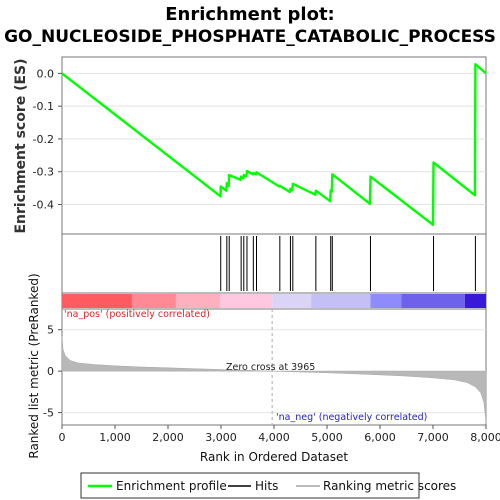 The height and width of the screenshot is (500, 500). I want to click on x-tick-label: 5,000, so click(327, 437).